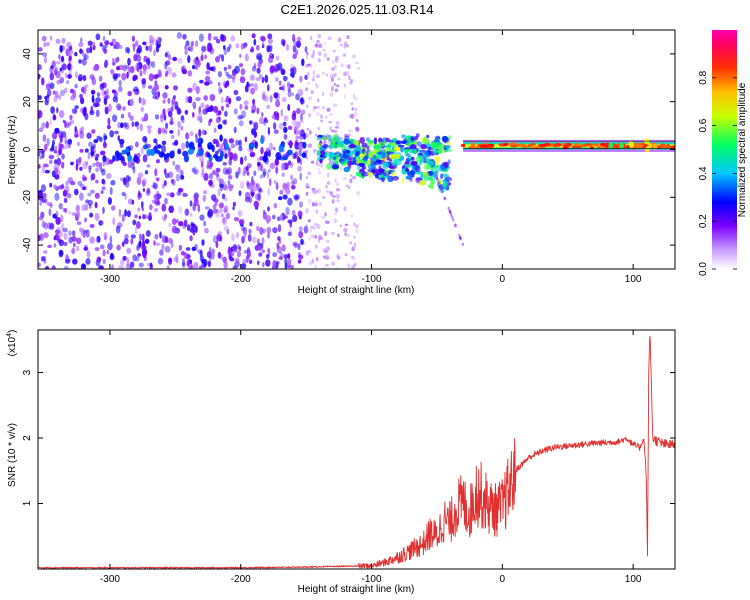  I want to click on snr-x-label: Height of straight line (km), so click(356, 589).